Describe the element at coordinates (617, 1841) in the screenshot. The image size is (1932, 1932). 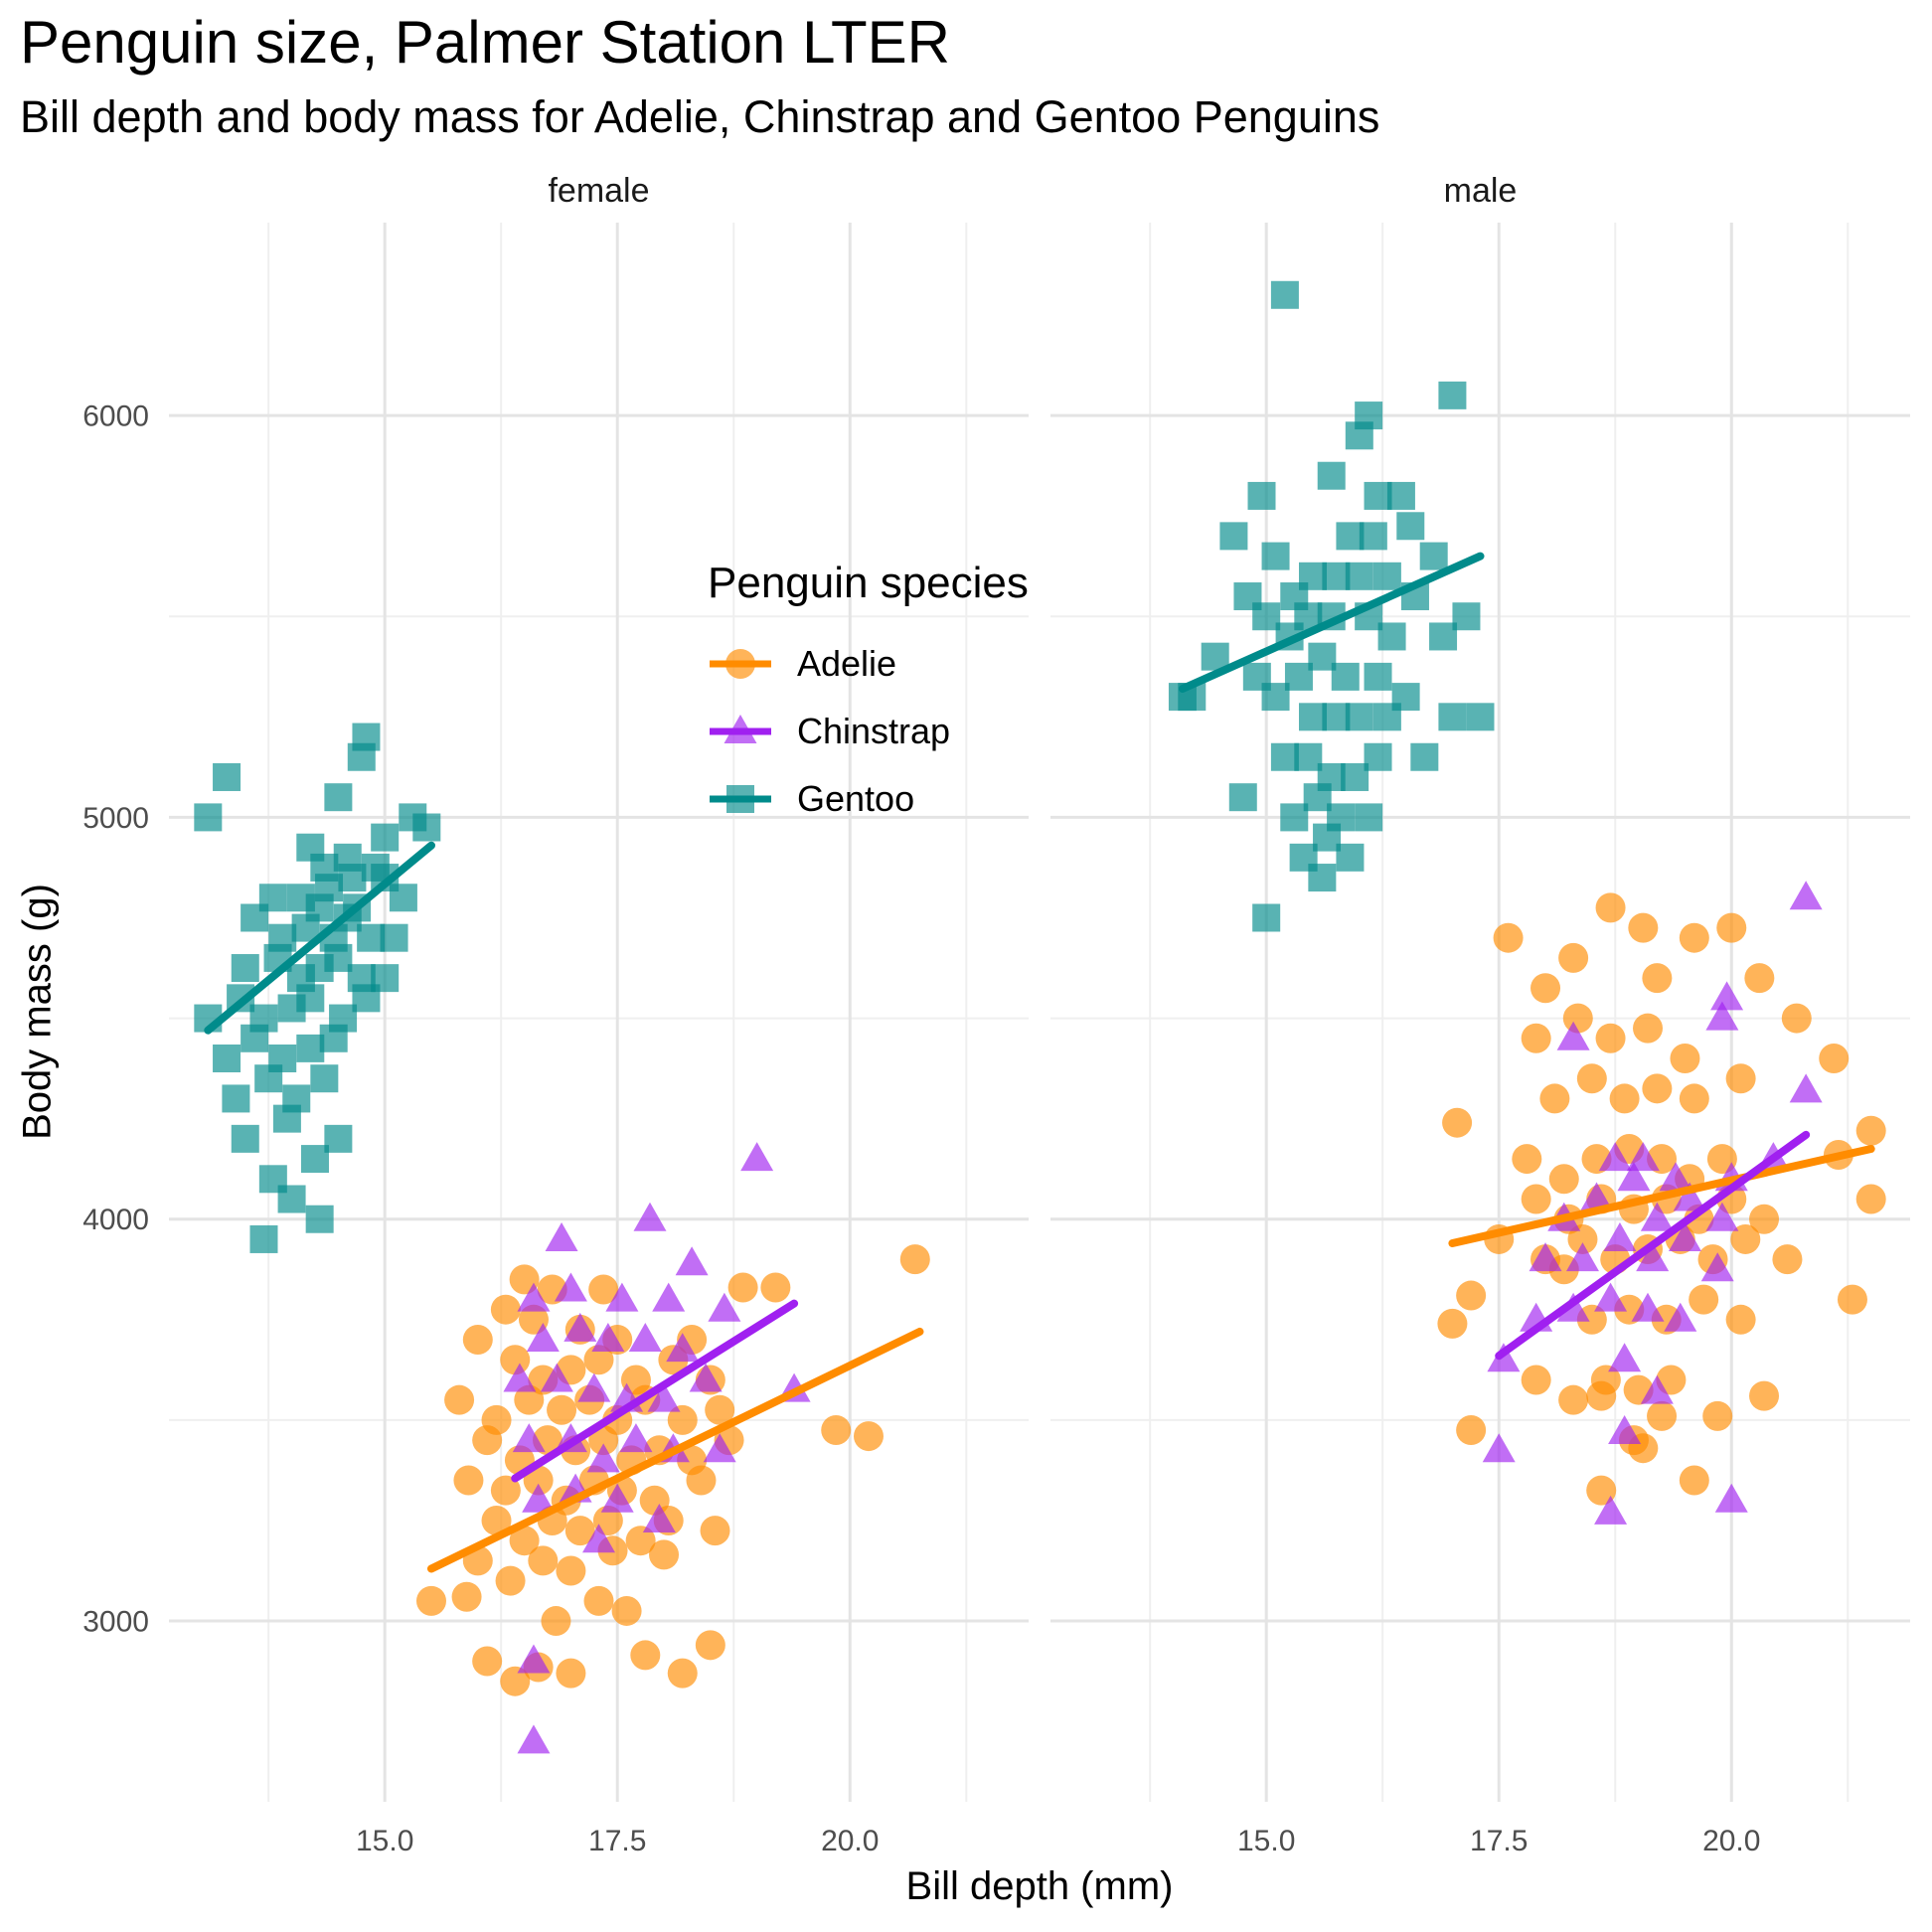
I see `x-axis-tick-label: 17.5` at that location.